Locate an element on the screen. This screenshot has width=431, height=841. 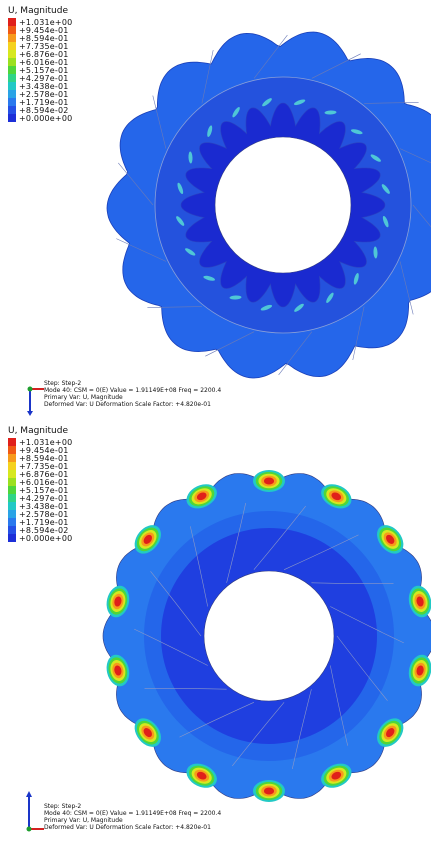
info-primary-var: Primary Var: U, Magnitude is located at coordinates (83, 820).